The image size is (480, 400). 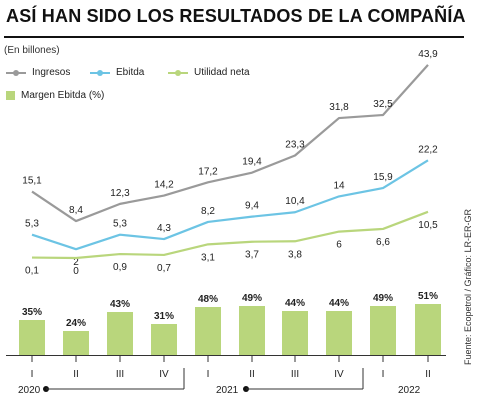 What do you see at coordinates (383, 242) in the screenshot?
I see `data-label: 6,6` at bounding box center [383, 242].